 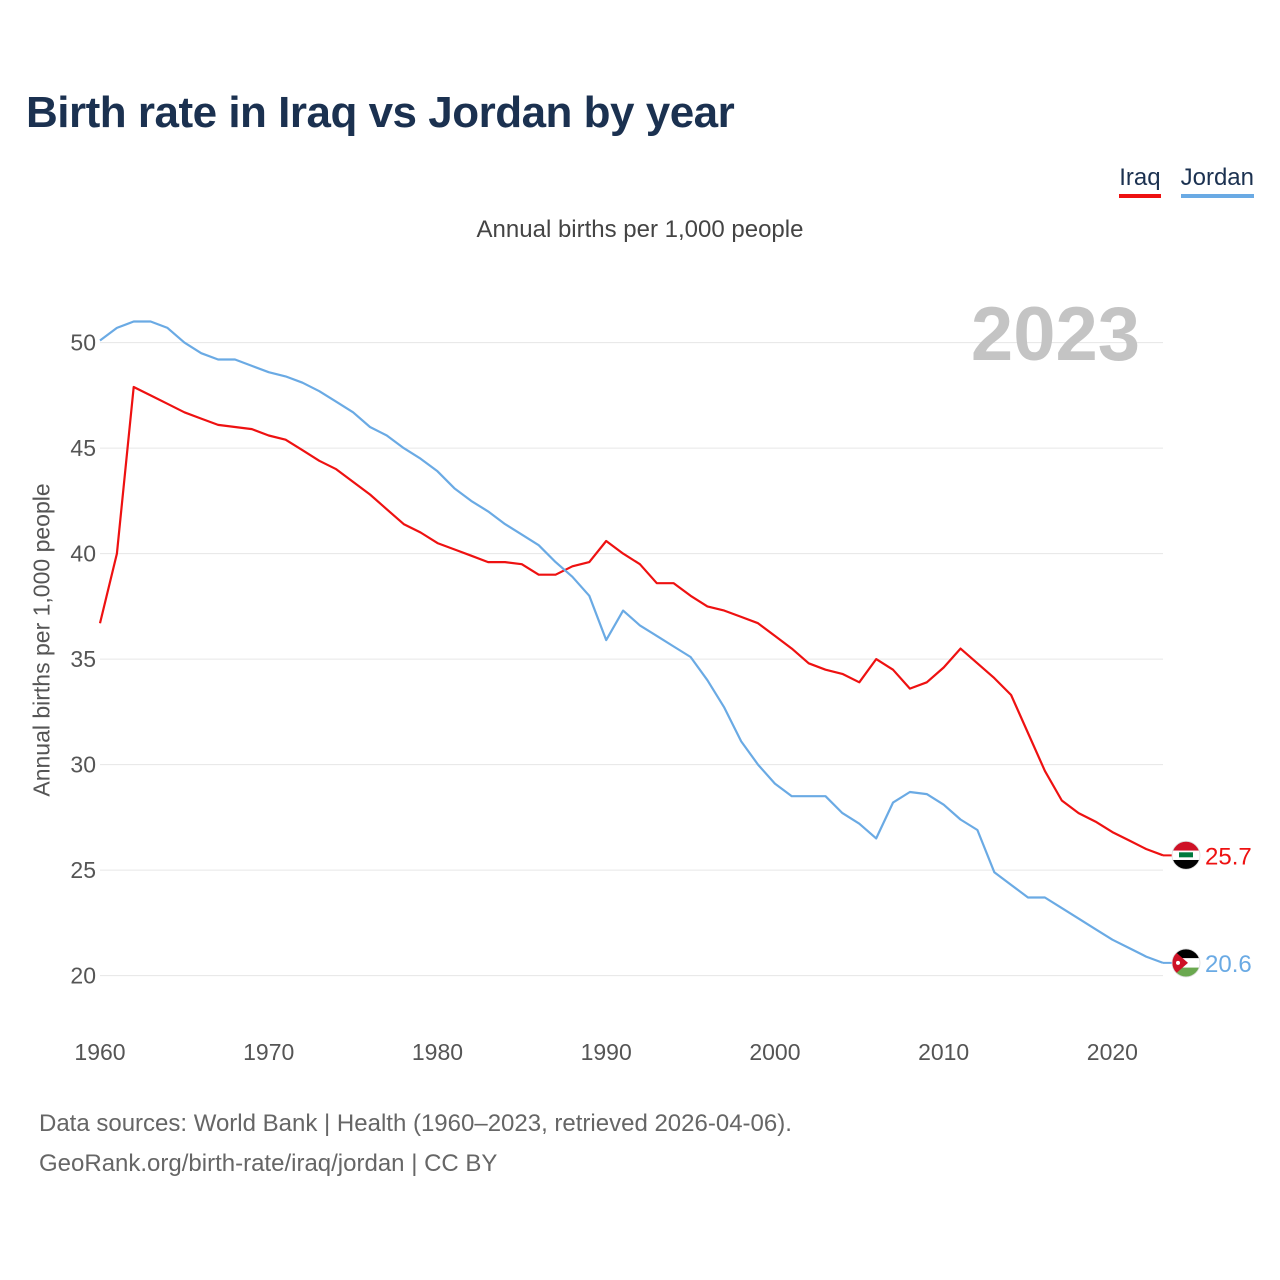 I want to click on y-tick-label: 35, so click(x=83, y=659).